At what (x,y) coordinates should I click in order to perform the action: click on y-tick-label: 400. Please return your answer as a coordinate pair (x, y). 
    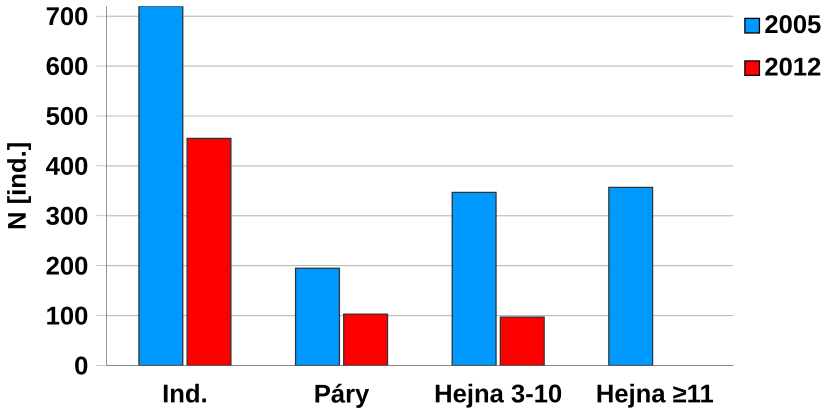
    Looking at the image, I should click on (67, 165).